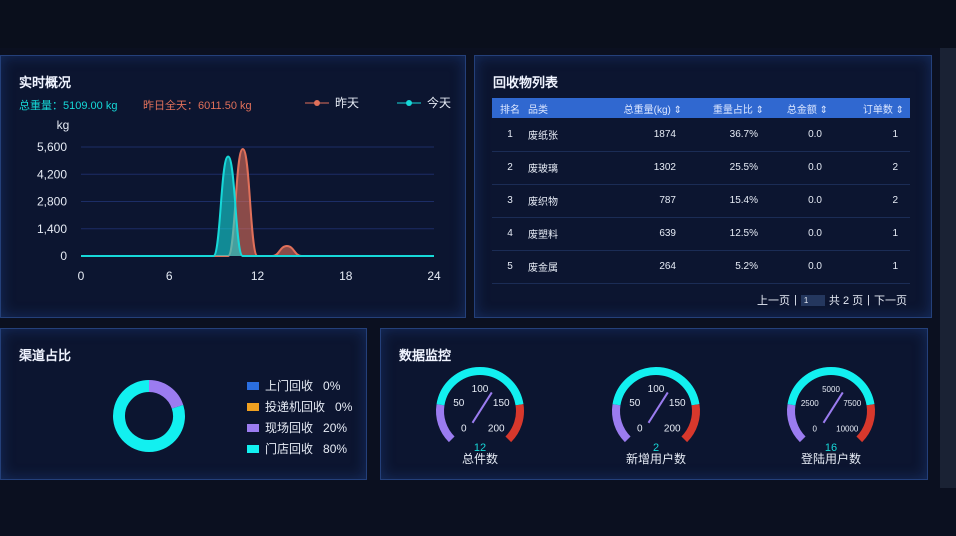 This screenshot has height=536, width=956. What do you see at coordinates (45, 82) in the screenshot?
I see `panel-title: 实时概况` at bounding box center [45, 82].